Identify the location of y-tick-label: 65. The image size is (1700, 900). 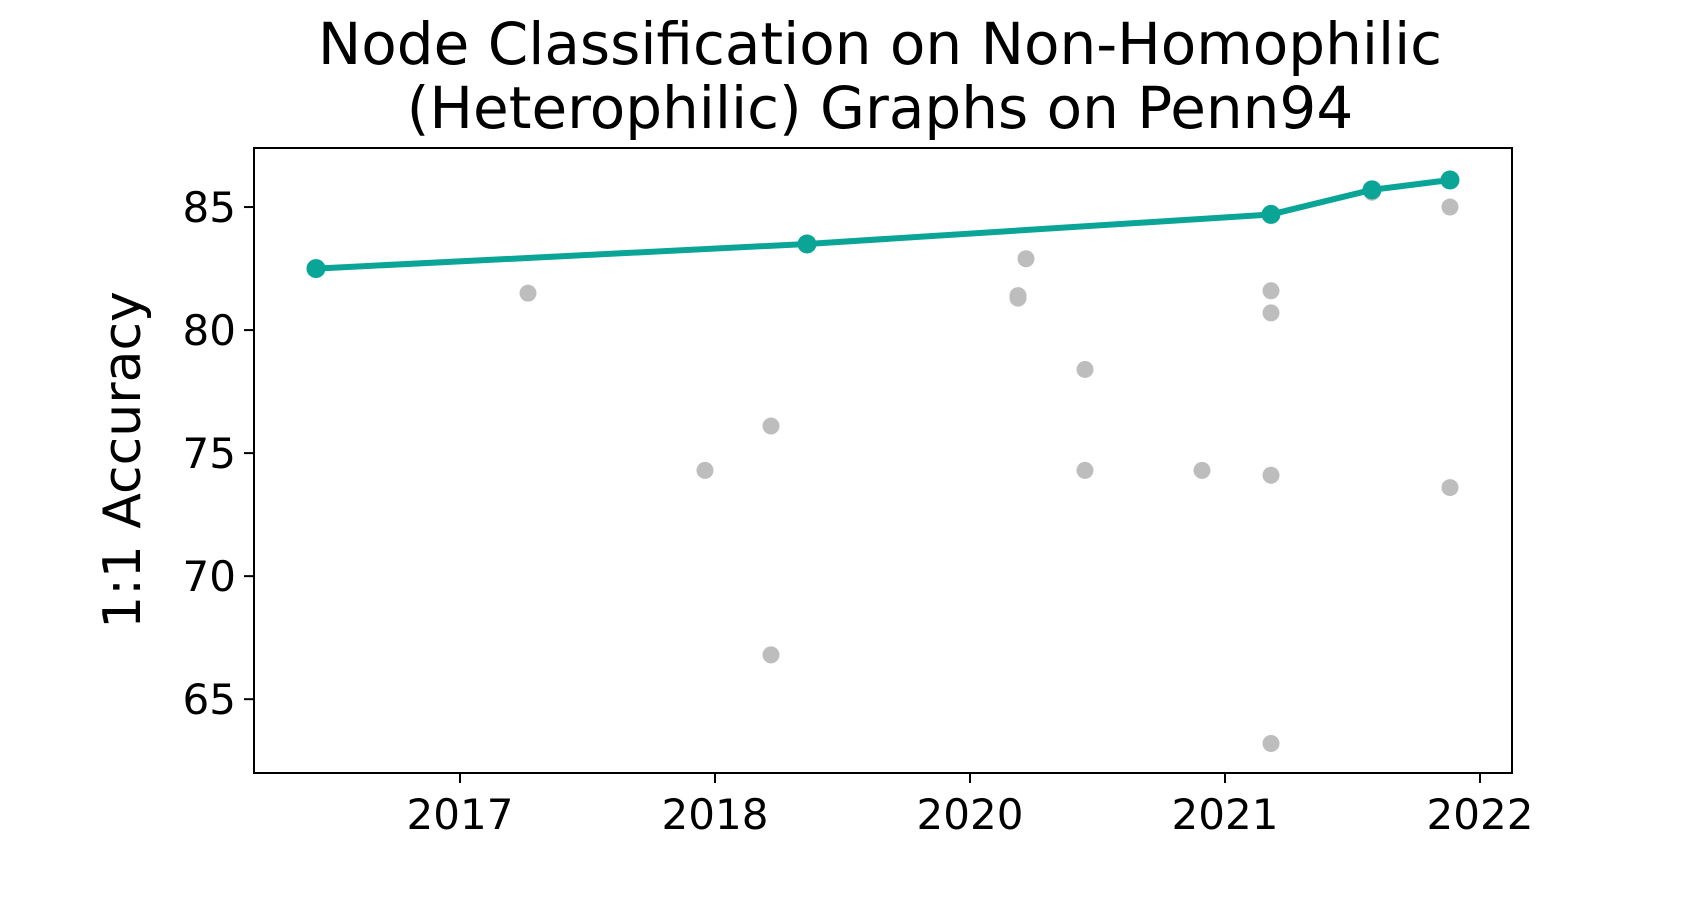
(209, 699).